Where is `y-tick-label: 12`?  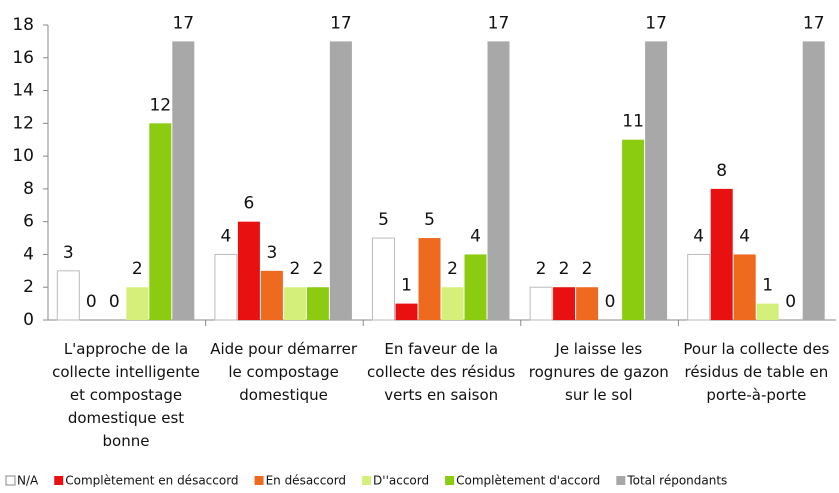
y-tick-label: 12 is located at coordinates (23, 123).